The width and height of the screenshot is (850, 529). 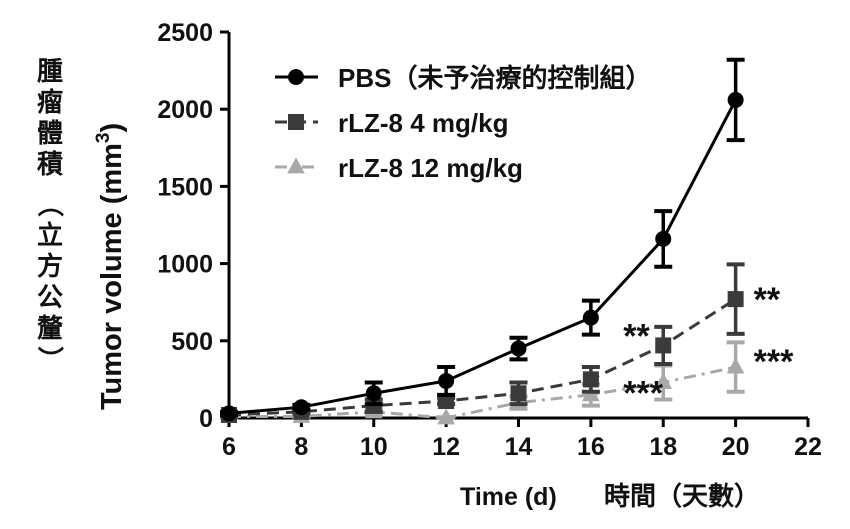 I want to click on y-axis-label-cn-char: 積, so click(x=50, y=165).